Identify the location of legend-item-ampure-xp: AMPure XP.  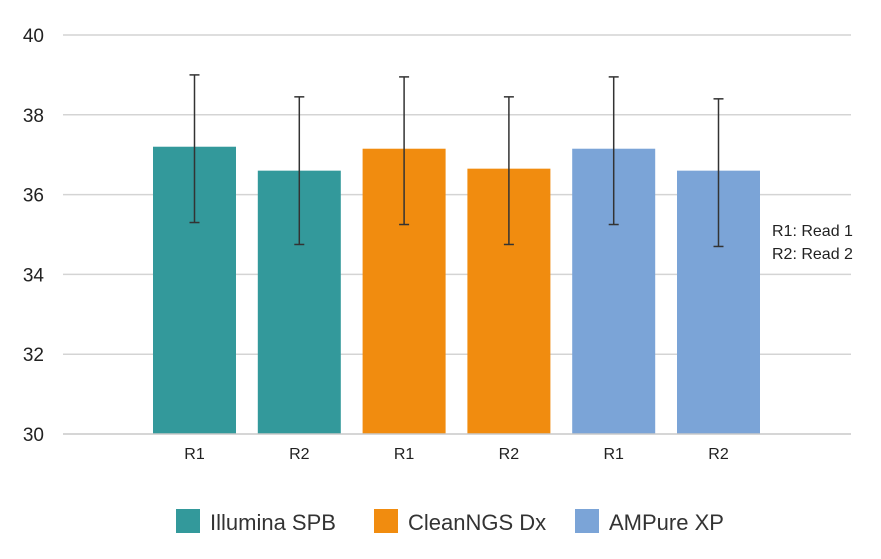
(649, 522).